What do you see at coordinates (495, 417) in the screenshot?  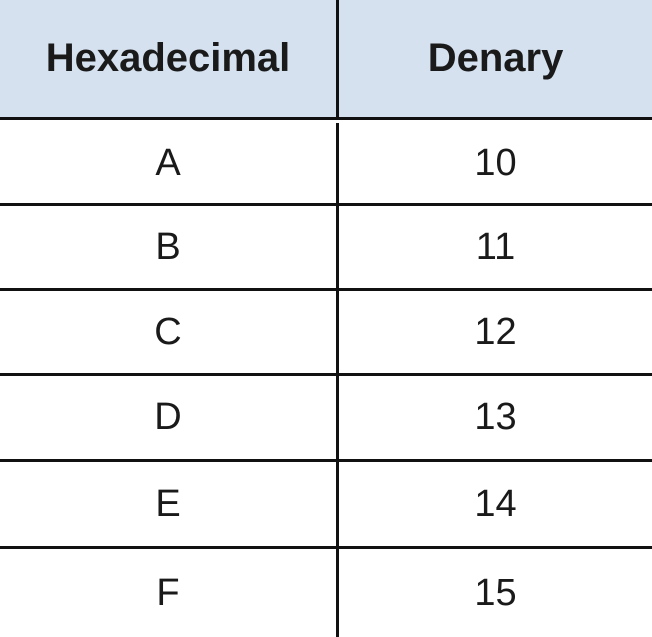 I see `denary-cell: 13` at bounding box center [495, 417].